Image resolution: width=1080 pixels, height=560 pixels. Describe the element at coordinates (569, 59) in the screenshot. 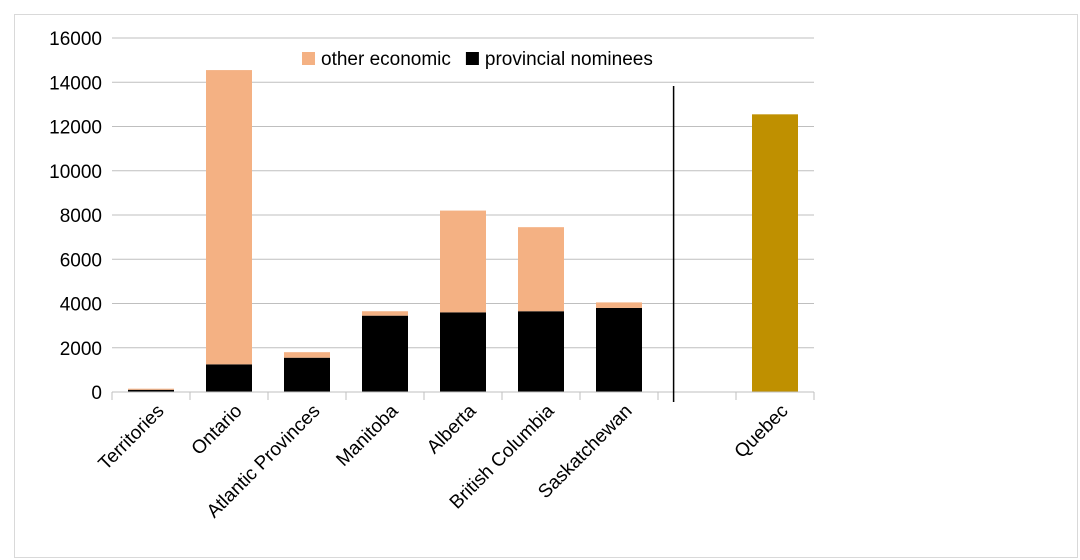

I see `legend-label: provincial nominees` at that location.